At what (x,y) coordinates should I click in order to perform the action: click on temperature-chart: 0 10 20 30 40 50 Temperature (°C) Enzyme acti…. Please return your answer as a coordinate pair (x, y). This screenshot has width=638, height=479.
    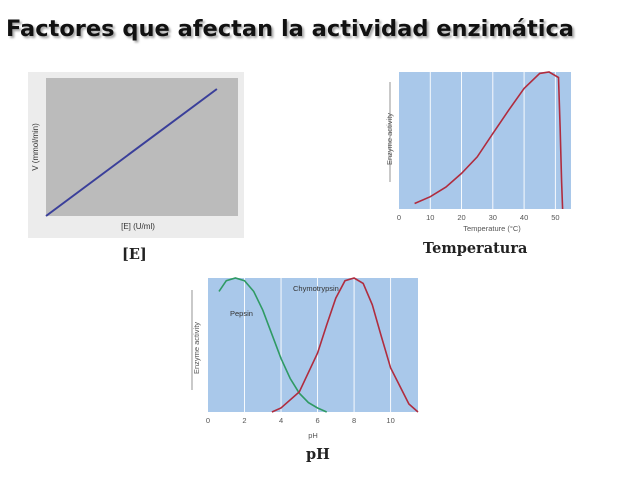
    Looking at the image, I should click on (480, 149).